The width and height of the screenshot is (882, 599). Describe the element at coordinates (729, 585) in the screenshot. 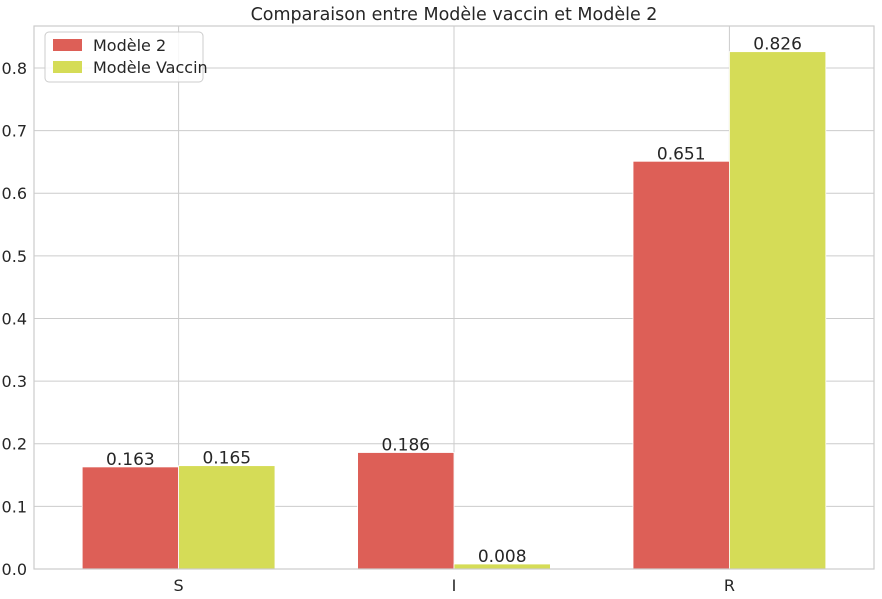

I see `x-tick-label: R` at that location.